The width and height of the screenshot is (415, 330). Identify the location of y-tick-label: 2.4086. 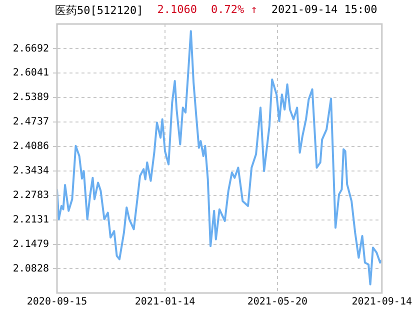
(30, 146).